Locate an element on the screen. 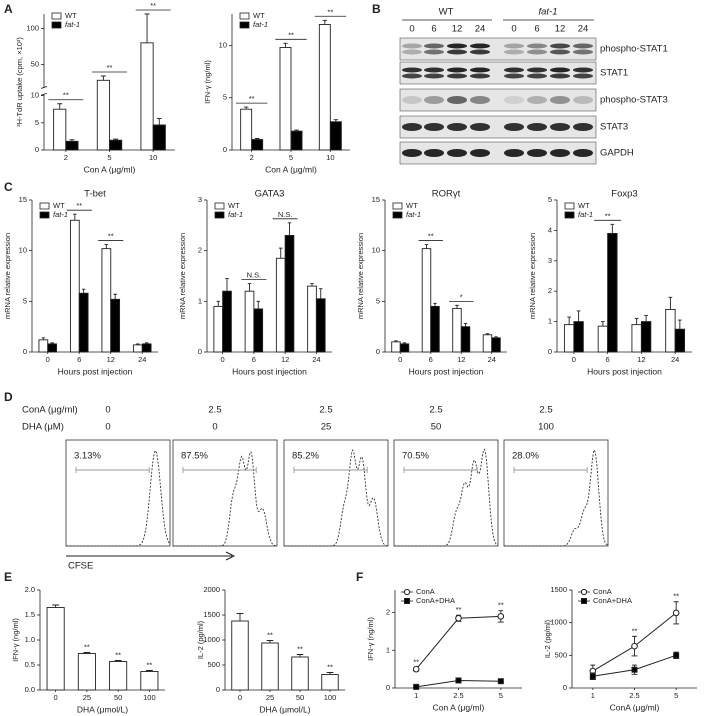 The image size is (708, 716). x-tick-label: 0 is located at coordinates (240, 697).